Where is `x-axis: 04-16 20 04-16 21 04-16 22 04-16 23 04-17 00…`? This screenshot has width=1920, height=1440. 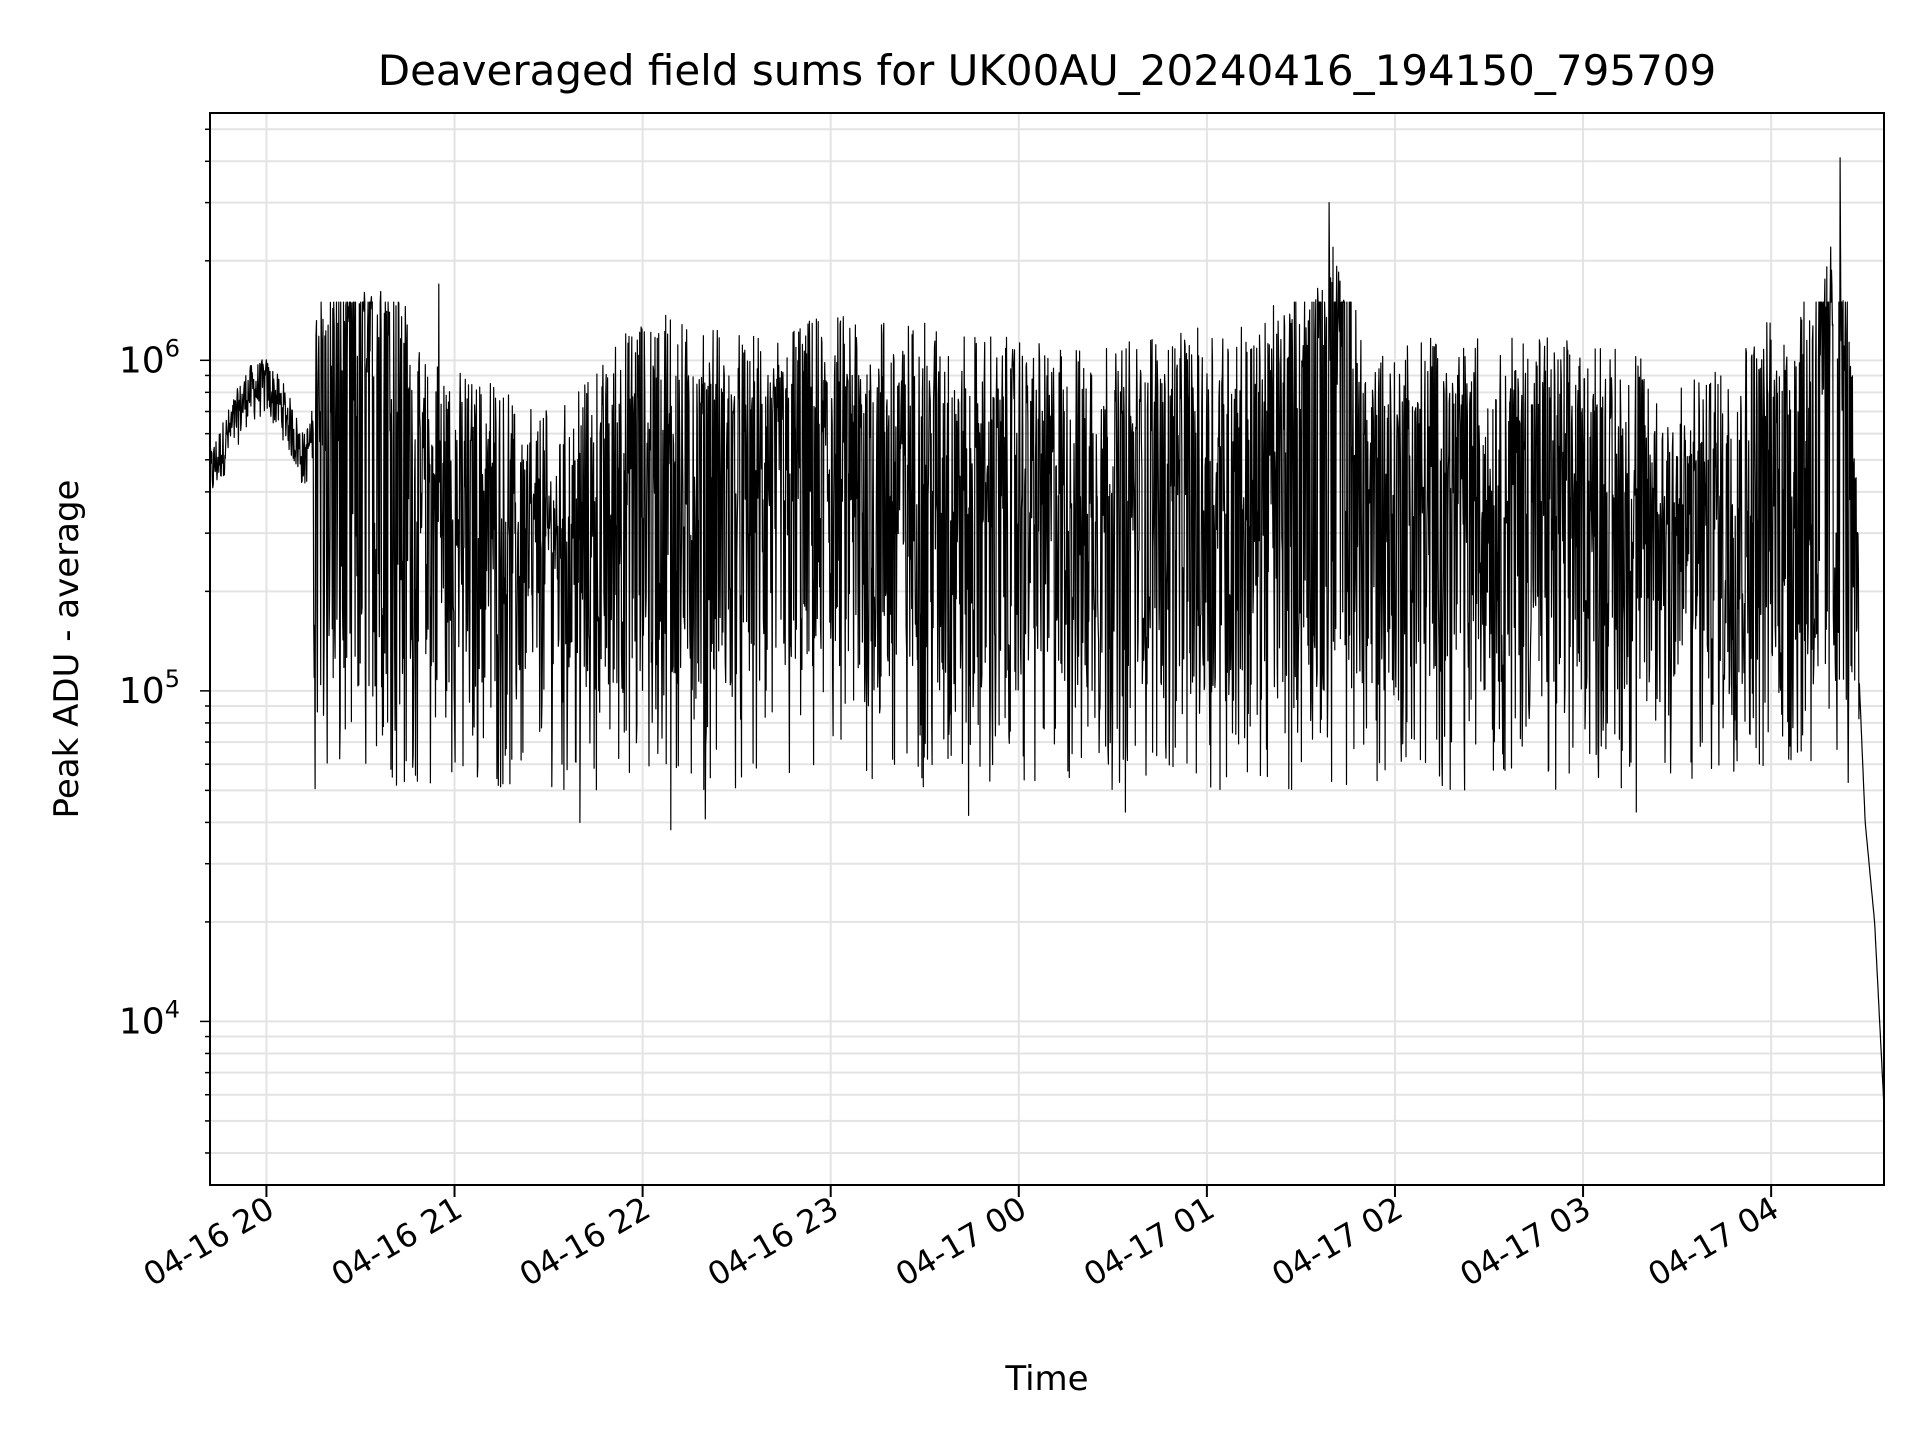 x-axis: 04-16 20 04-16 21 04-16 22 04-16 23 04-17 00… is located at coordinates (961, 1239).